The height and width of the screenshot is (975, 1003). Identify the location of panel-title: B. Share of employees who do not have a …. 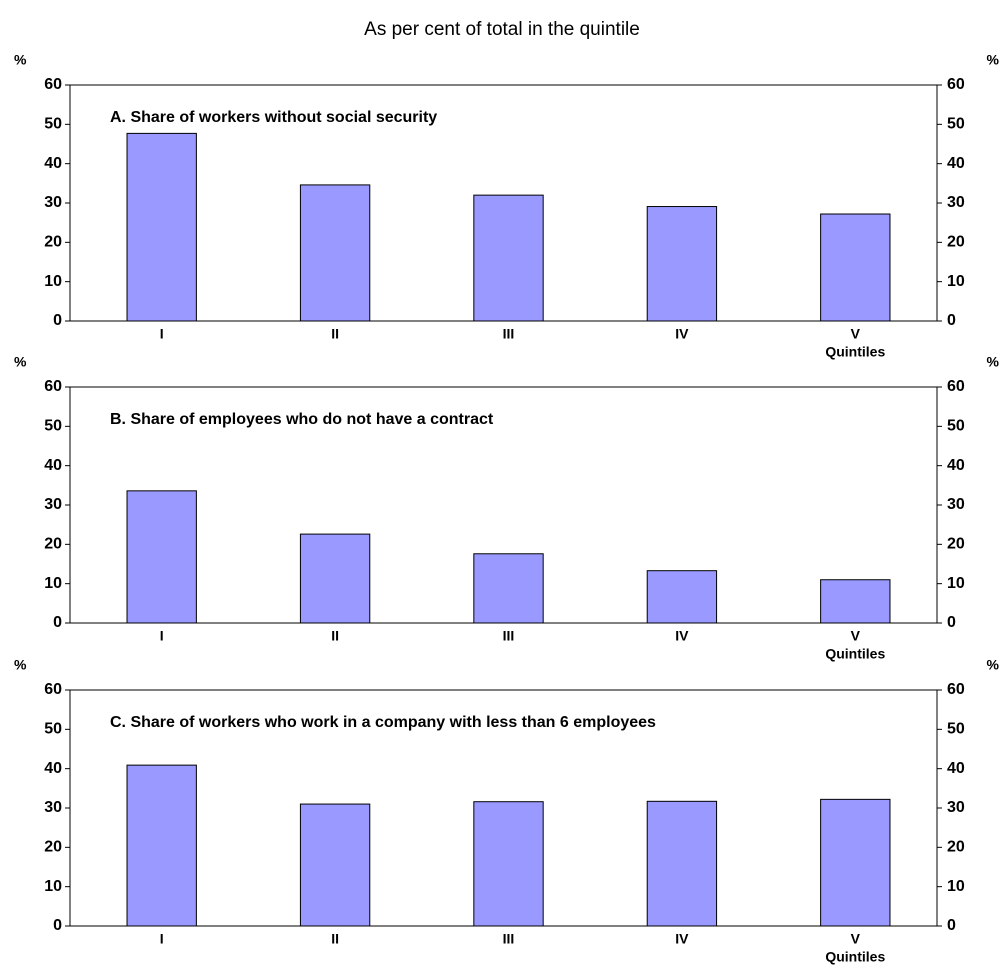
(302, 419).